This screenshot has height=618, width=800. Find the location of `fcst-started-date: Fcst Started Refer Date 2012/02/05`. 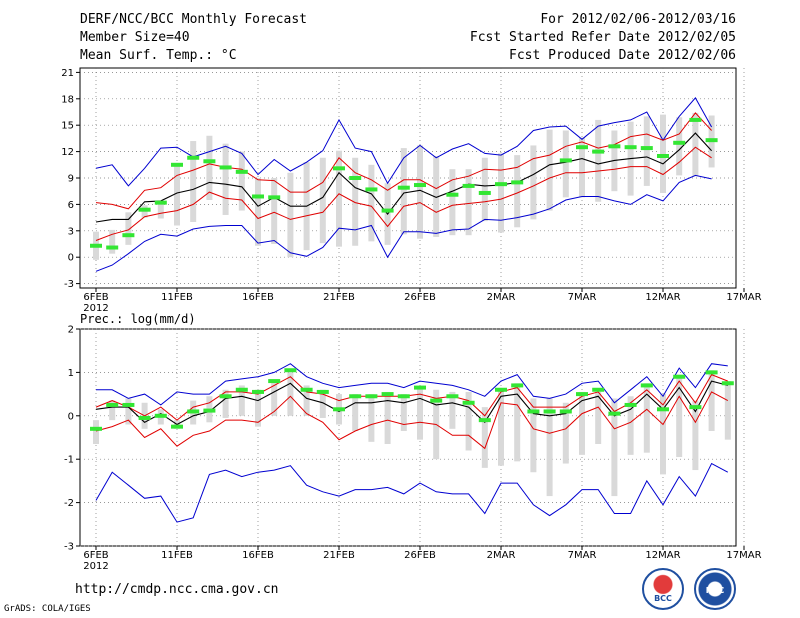

fcst-started-date: Fcst Started Refer Date 2012/02/05 is located at coordinates (602, 37).